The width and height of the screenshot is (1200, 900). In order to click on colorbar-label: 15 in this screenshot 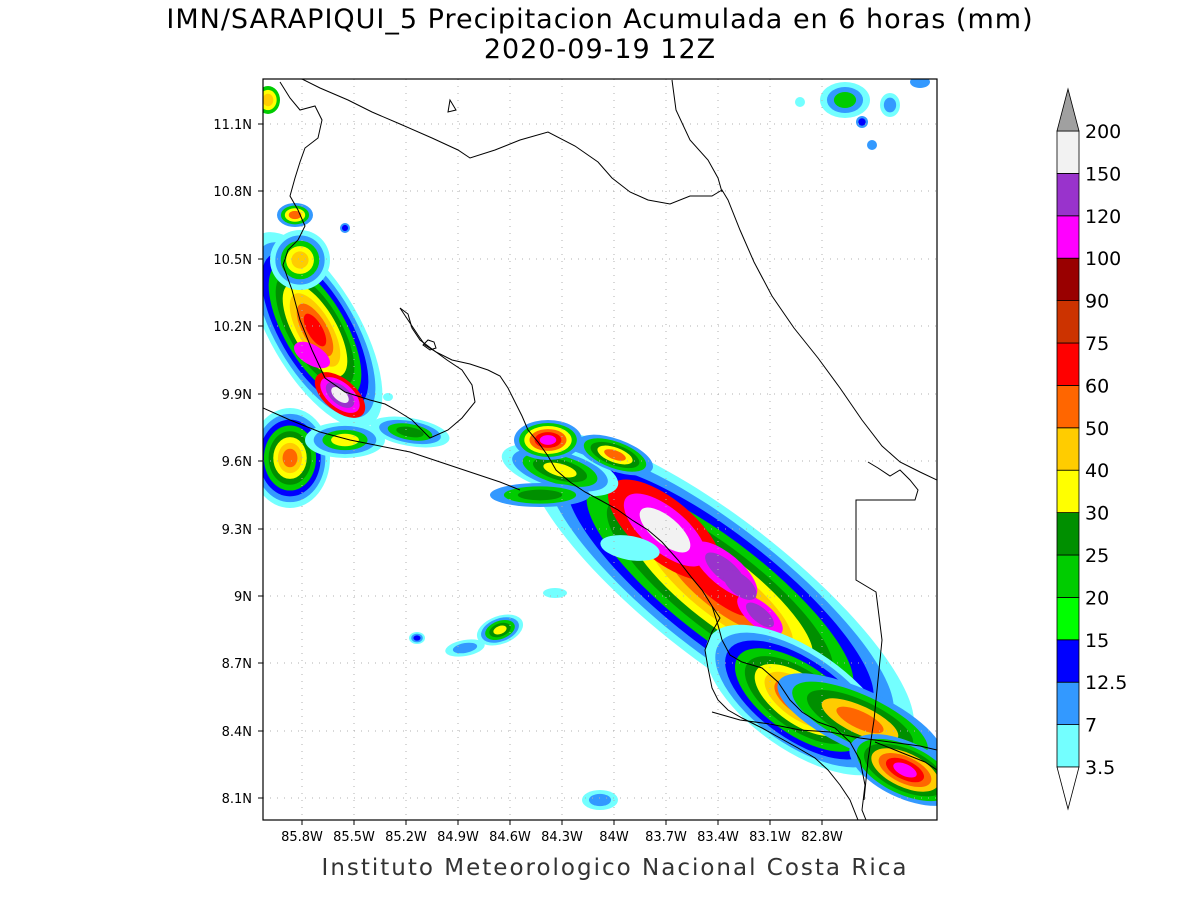, I will do `click(1097, 641)`.